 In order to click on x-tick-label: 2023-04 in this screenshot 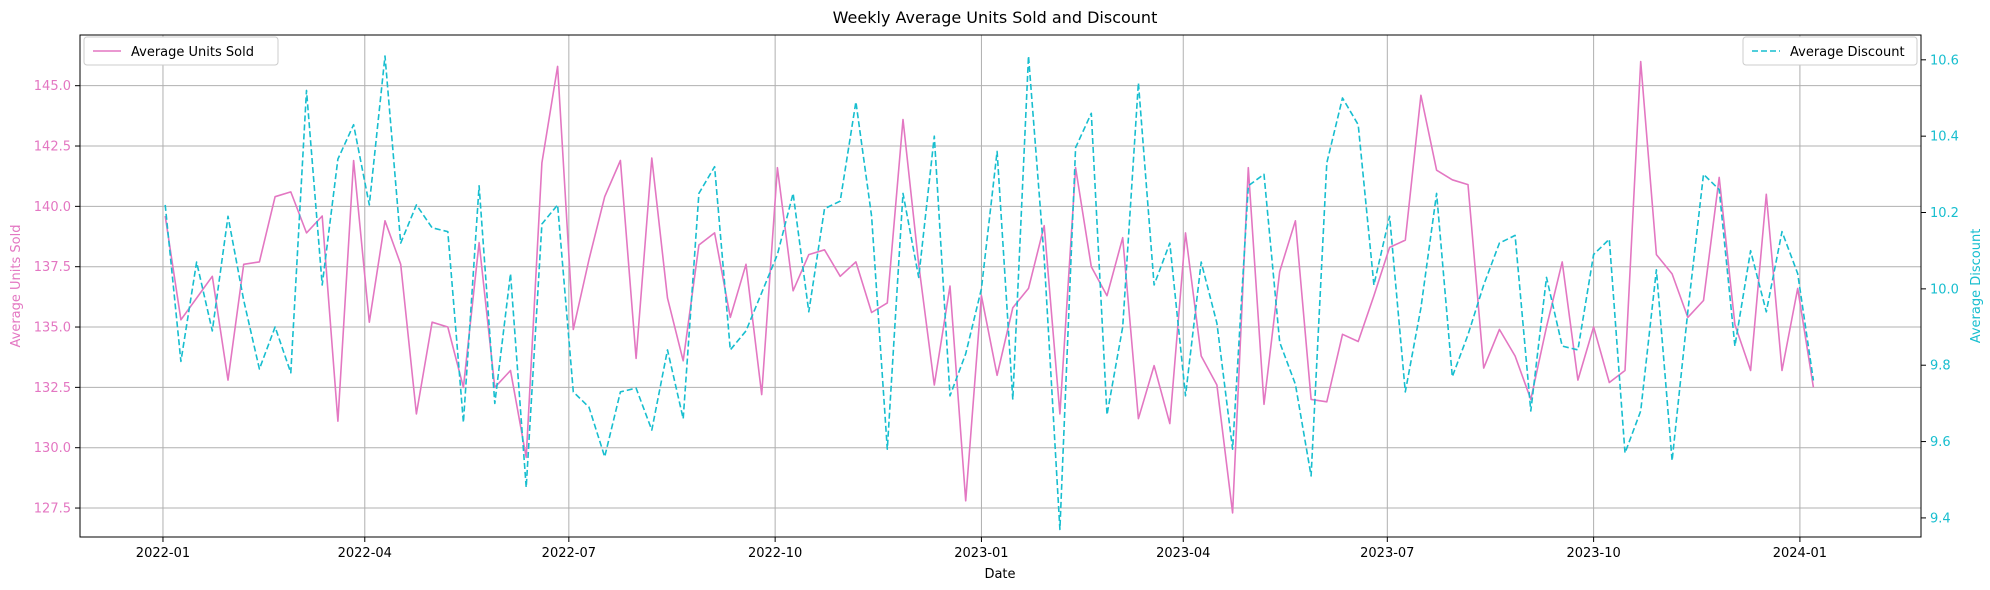, I will do `click(1183, 553)`.